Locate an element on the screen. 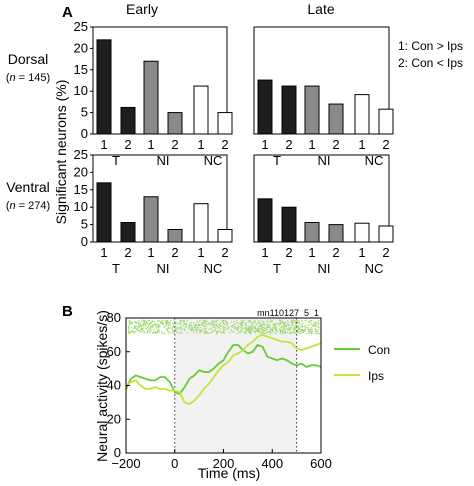  legend-label-ips: Ips is located at coordinates (376, 376).